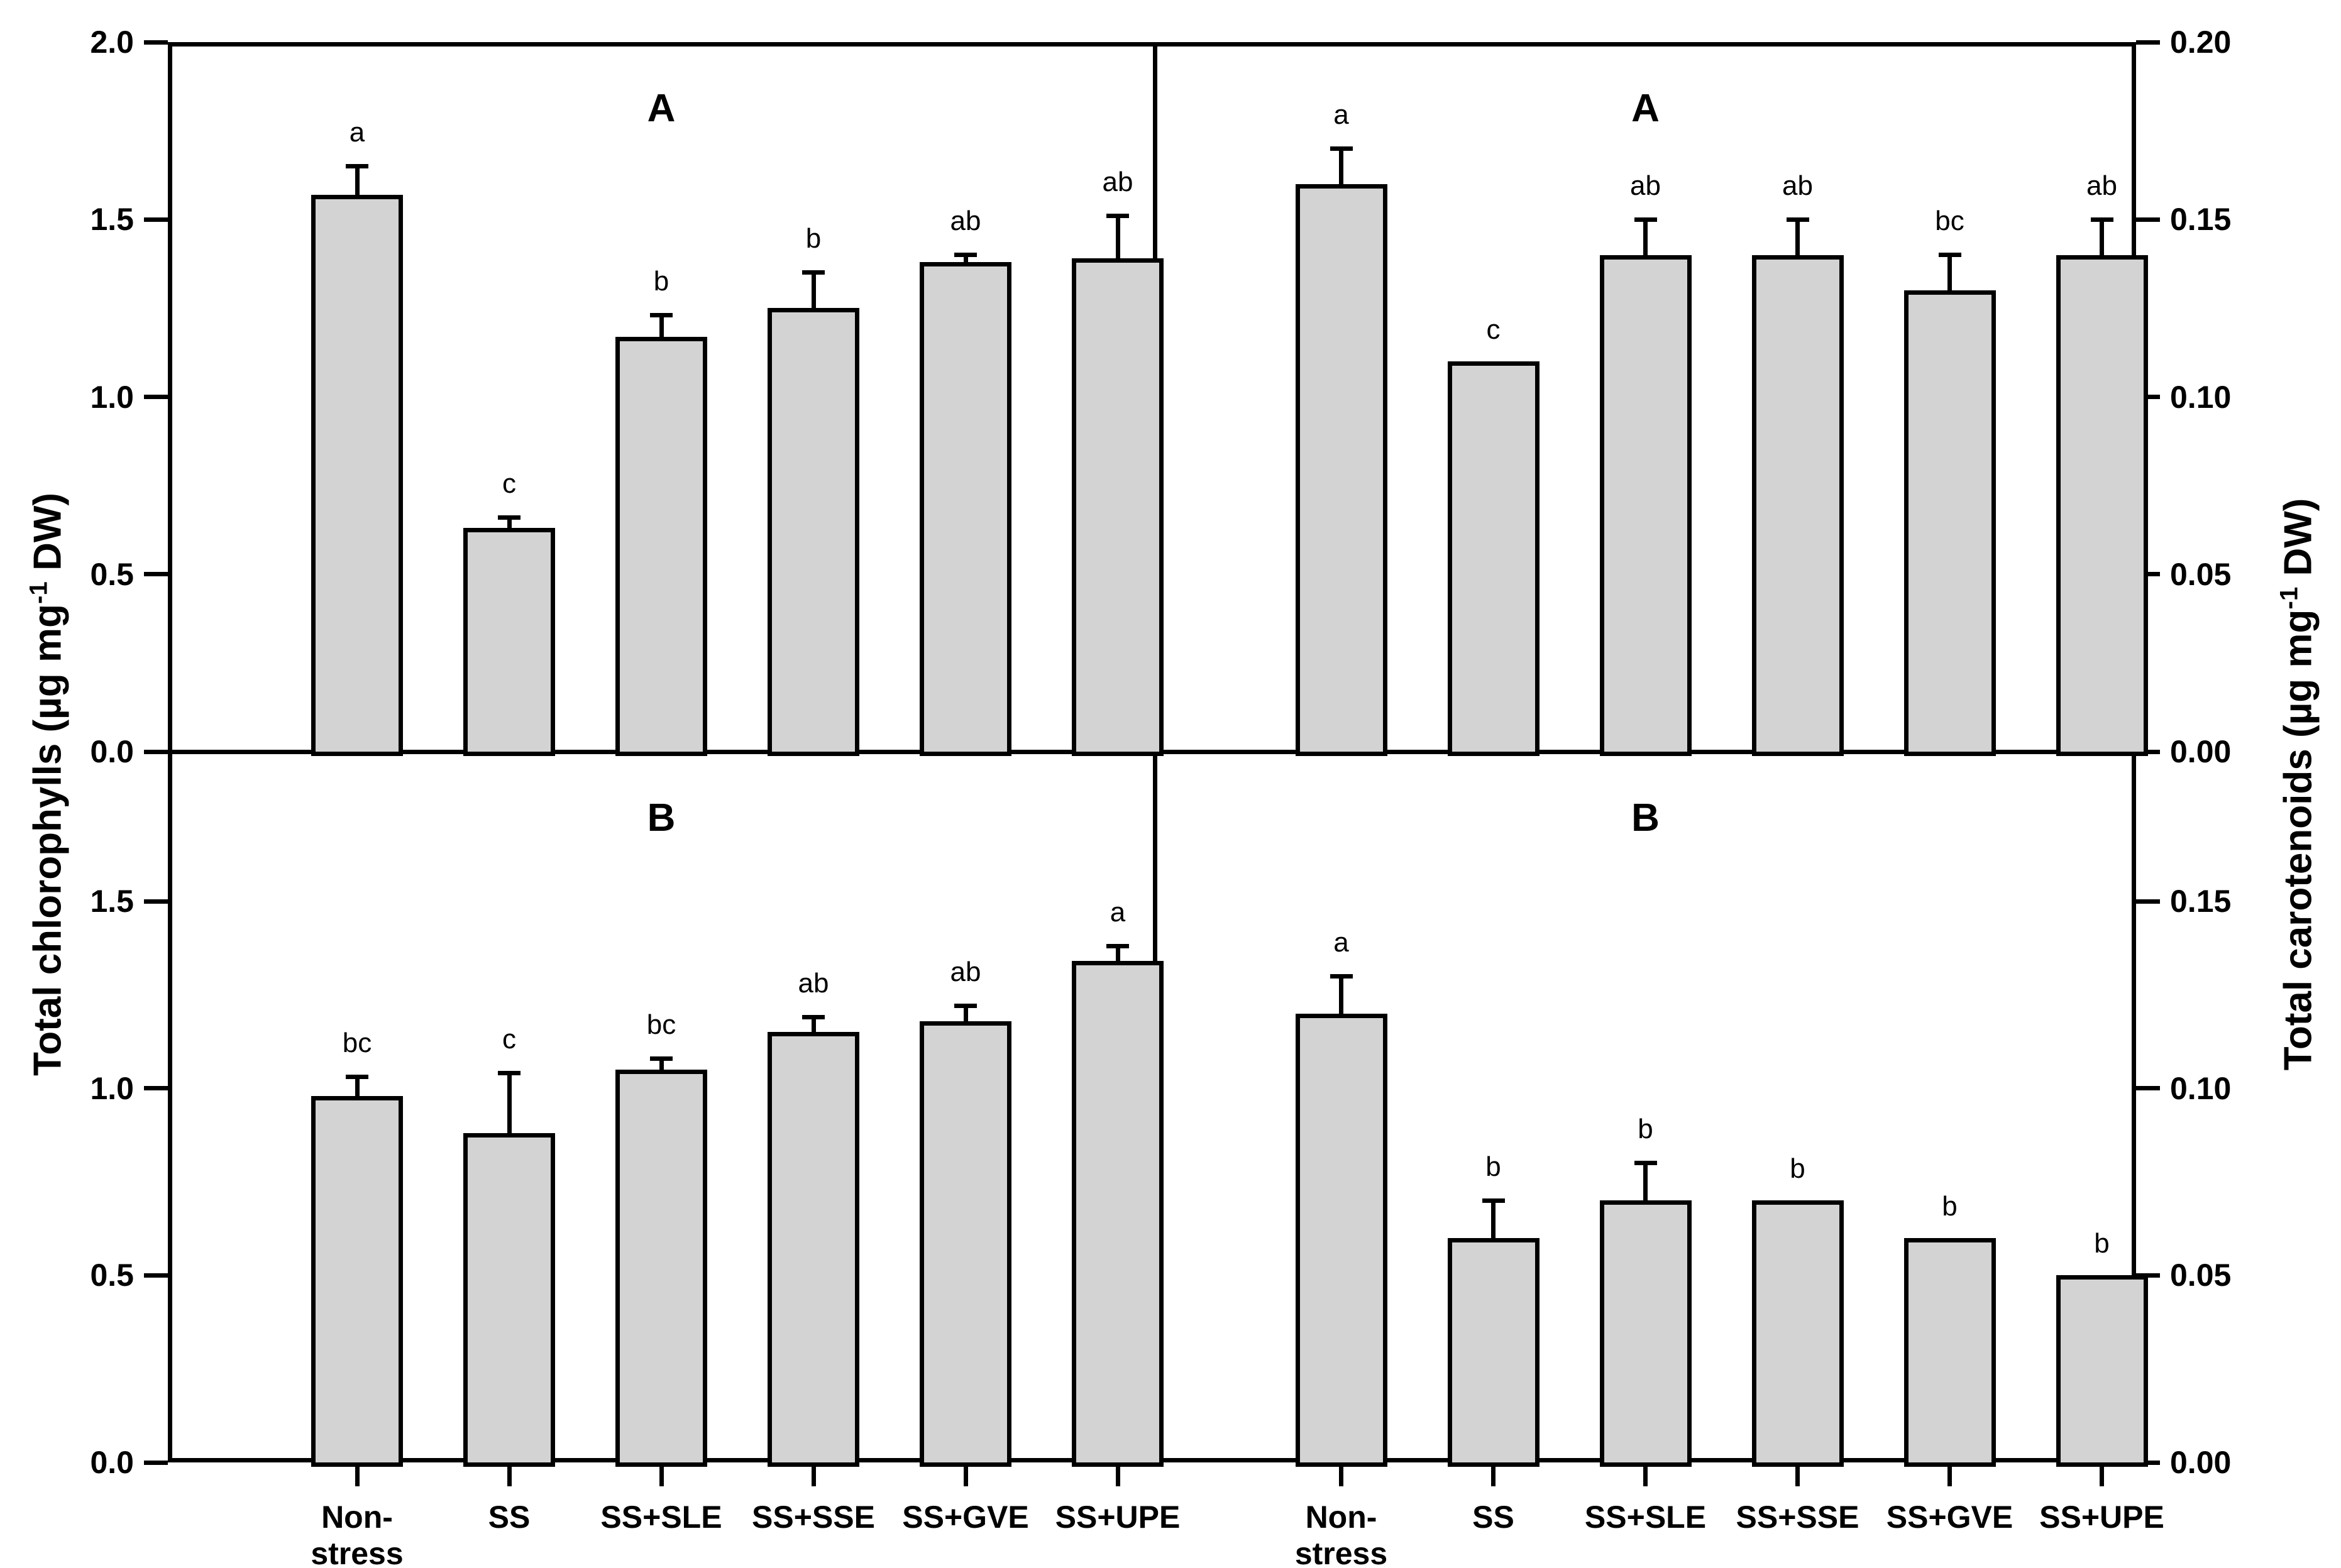 The height and width of the screenshot is (1568, 2341). Describe the element at coordinates (813, 532) in the screenshot. I see `bar-ss-sse-top-left` at that location.